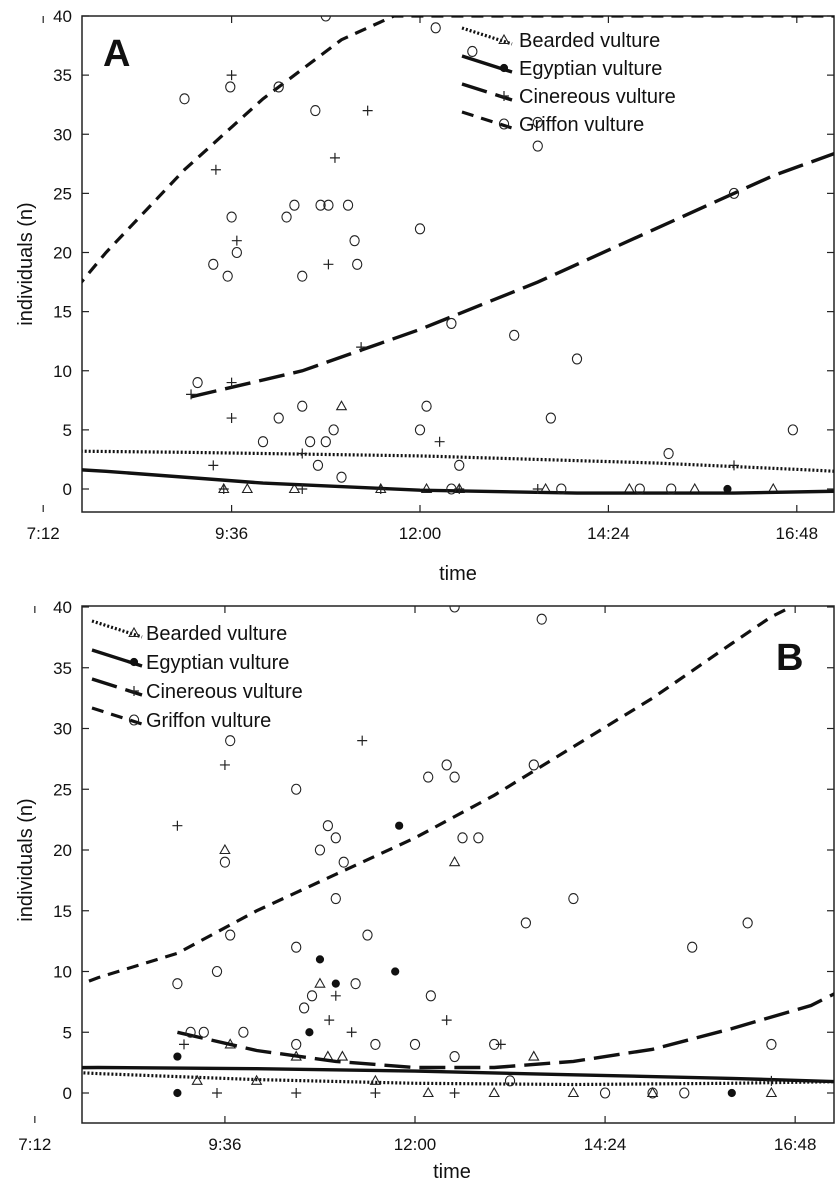  What do you see at coordinates (116, 54) in the screenshot?
I see `panel-letter-a: A` at bounding box center [116, 54].